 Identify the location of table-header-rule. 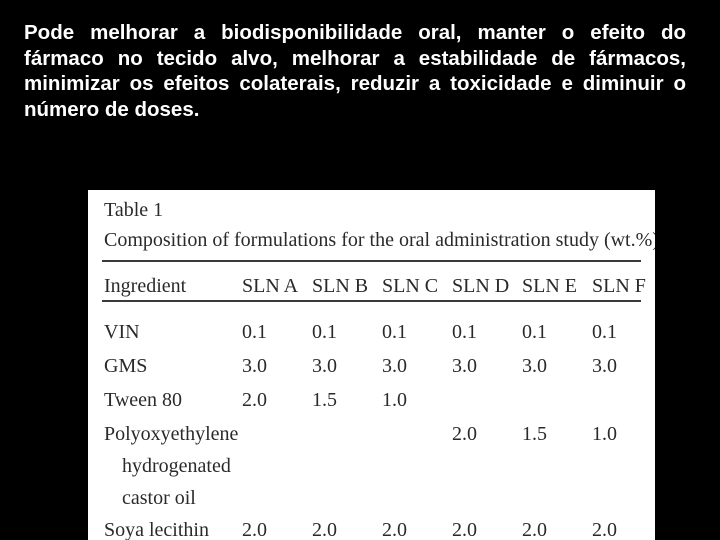
(371, 301).